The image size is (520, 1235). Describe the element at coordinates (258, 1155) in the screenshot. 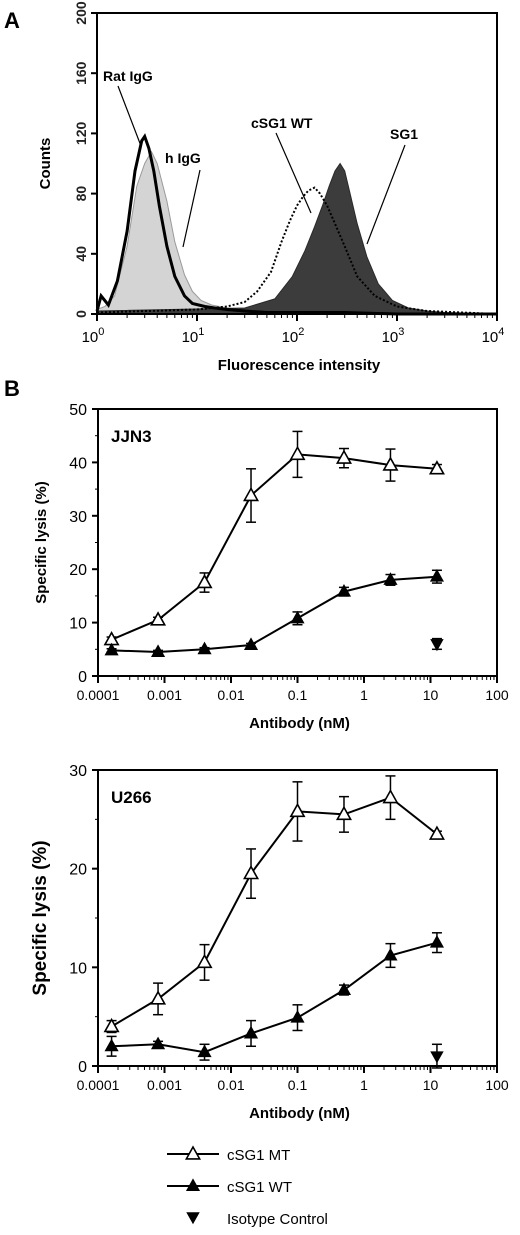

I see `legend-label-csg1-mt: cSG1 MT` at that location.